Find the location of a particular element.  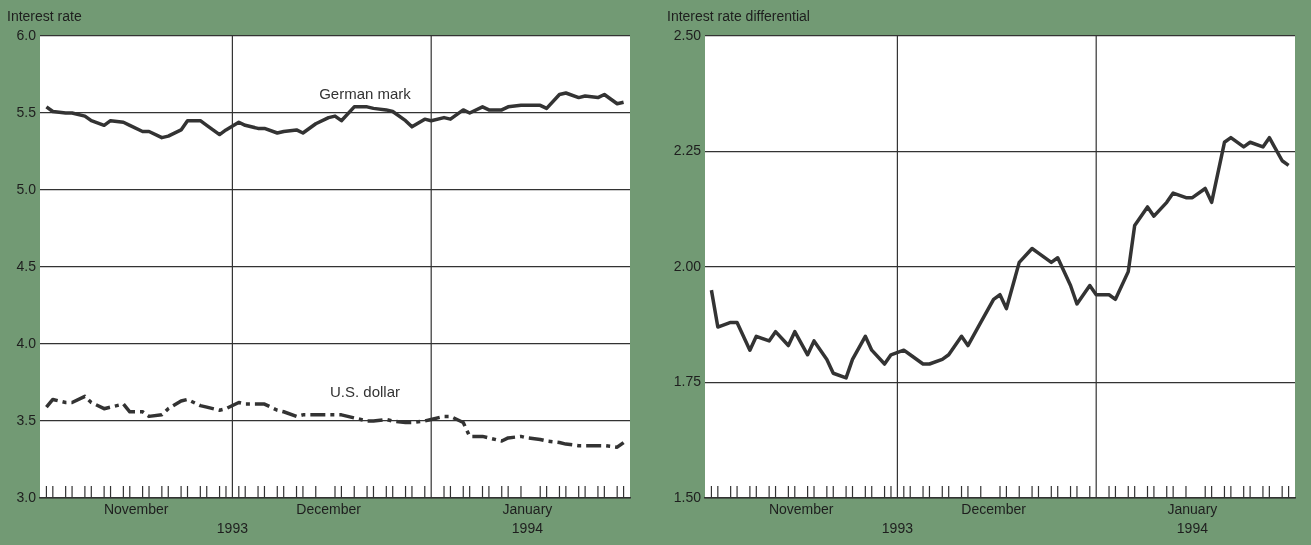

series-label: U.S. dollar is located at coordinates (365, 392).